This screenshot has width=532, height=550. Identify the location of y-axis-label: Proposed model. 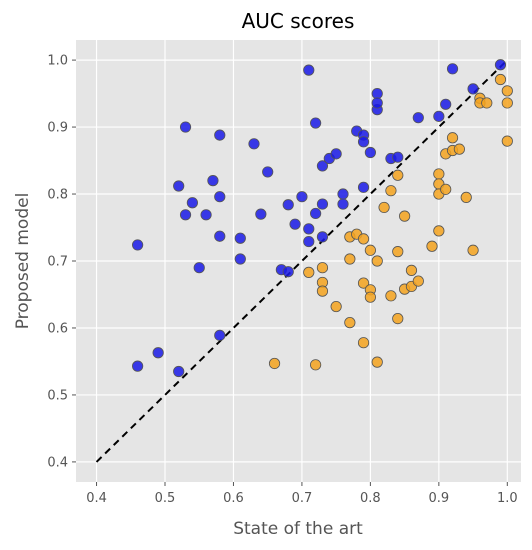
(23, 261).